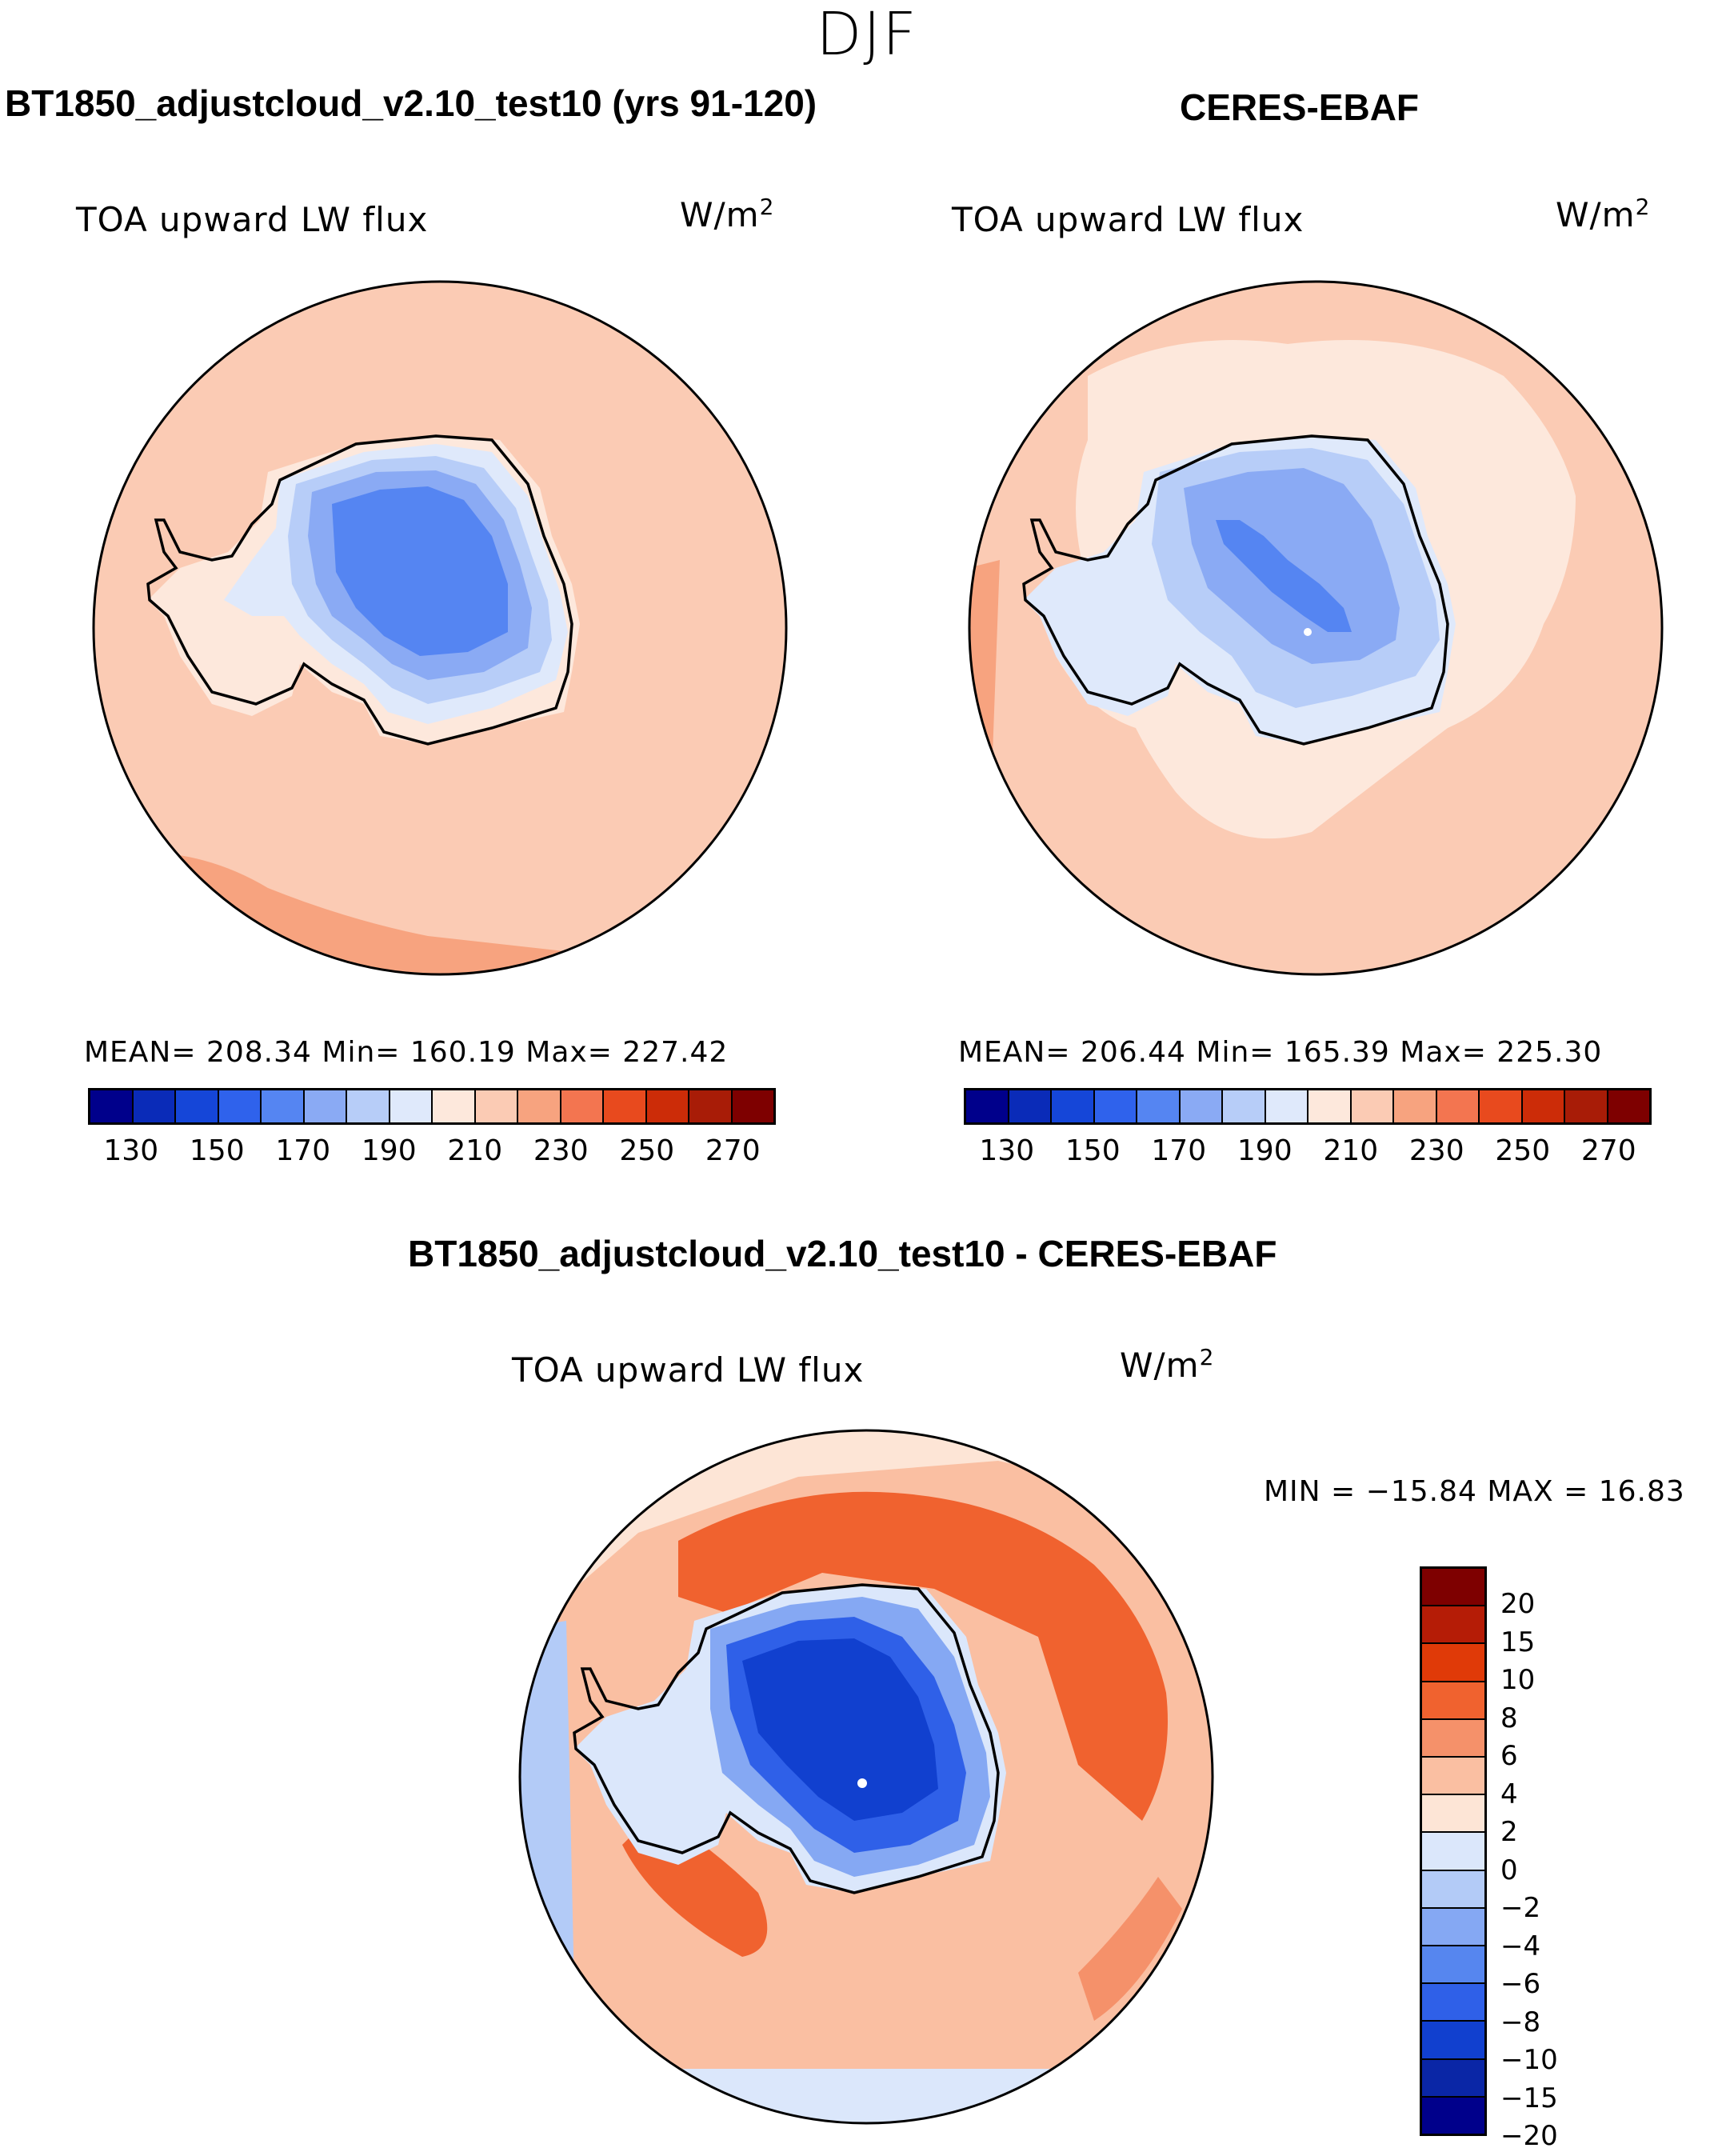 The width and height of the screenshot is (1734, 2156). What do you see at coordinates (1130, 1949) in the screenshot?
I see `diff-warm-patch-southeast` at bounding box center [1130, 1949].